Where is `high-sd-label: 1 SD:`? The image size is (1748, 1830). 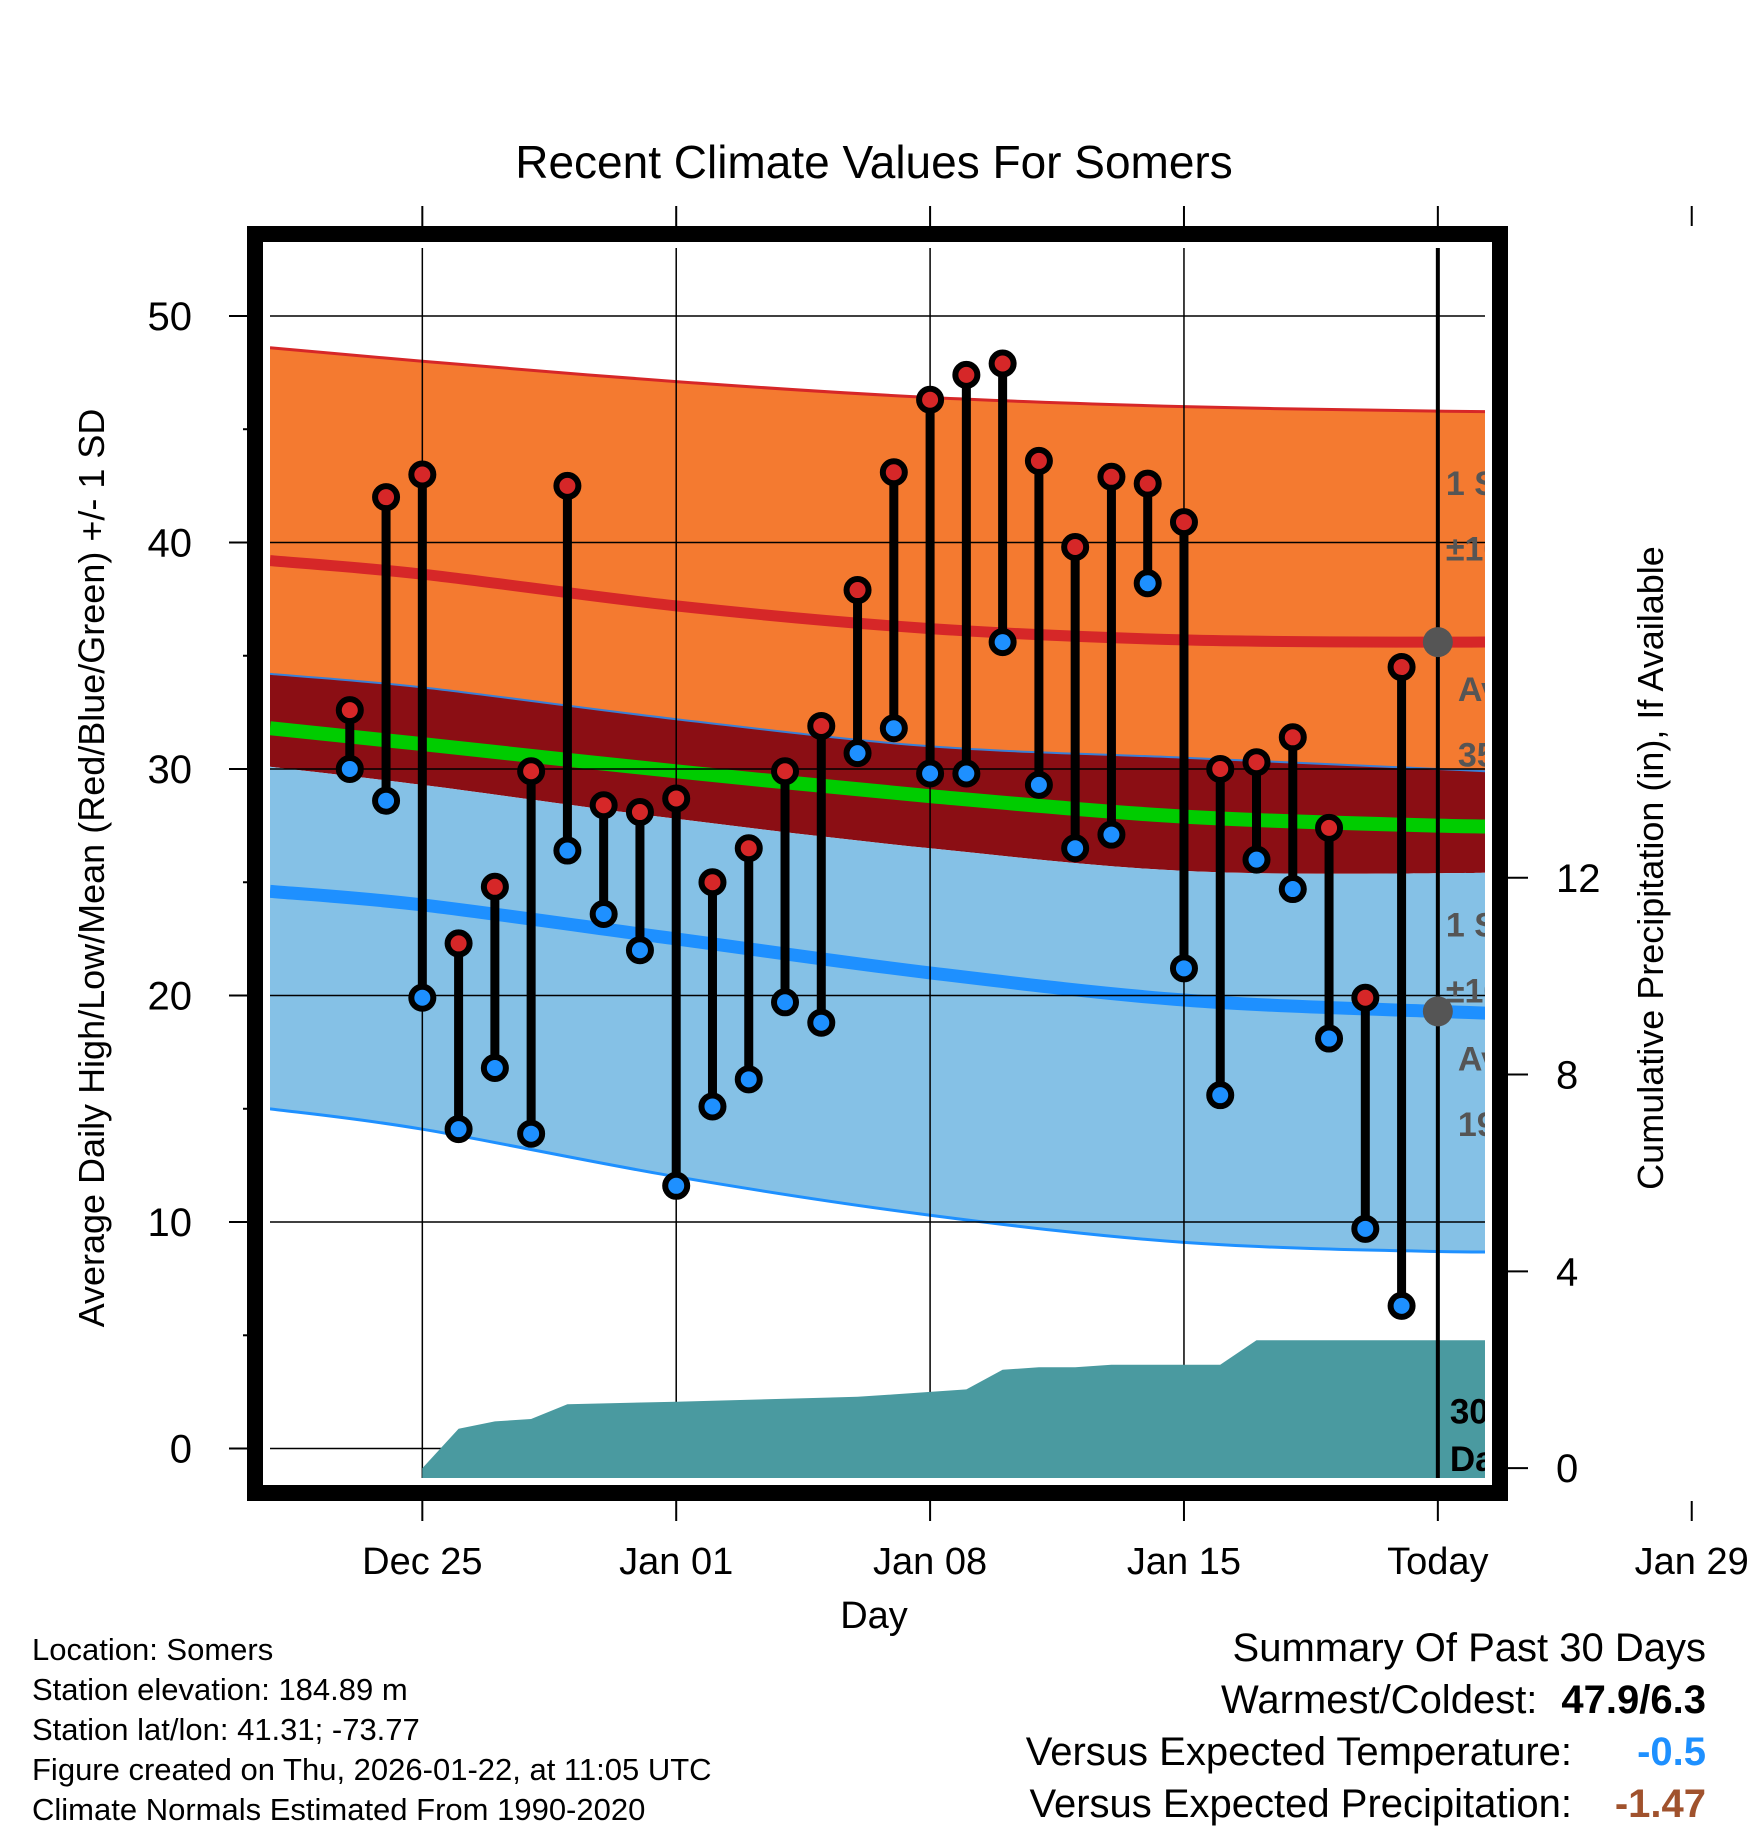
high-sd-label: 1 SD: is located at coordinates (1489, 484).